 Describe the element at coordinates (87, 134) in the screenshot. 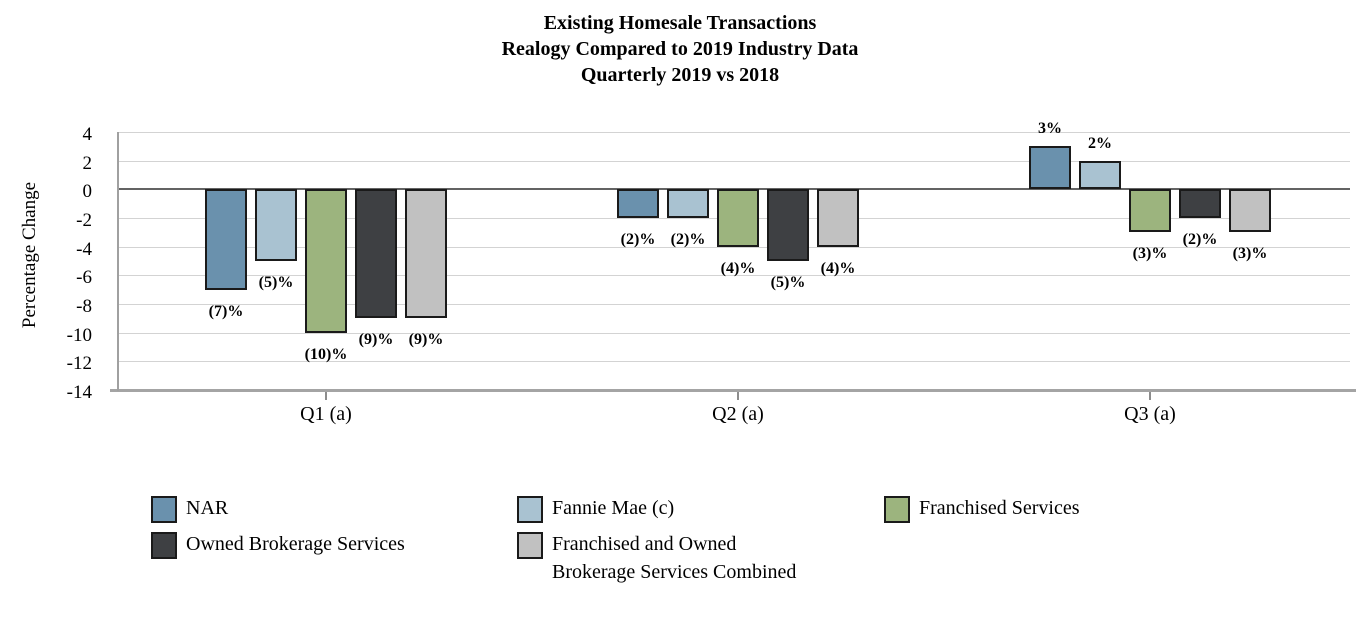

I see `y-tick-label: 4` at that location.